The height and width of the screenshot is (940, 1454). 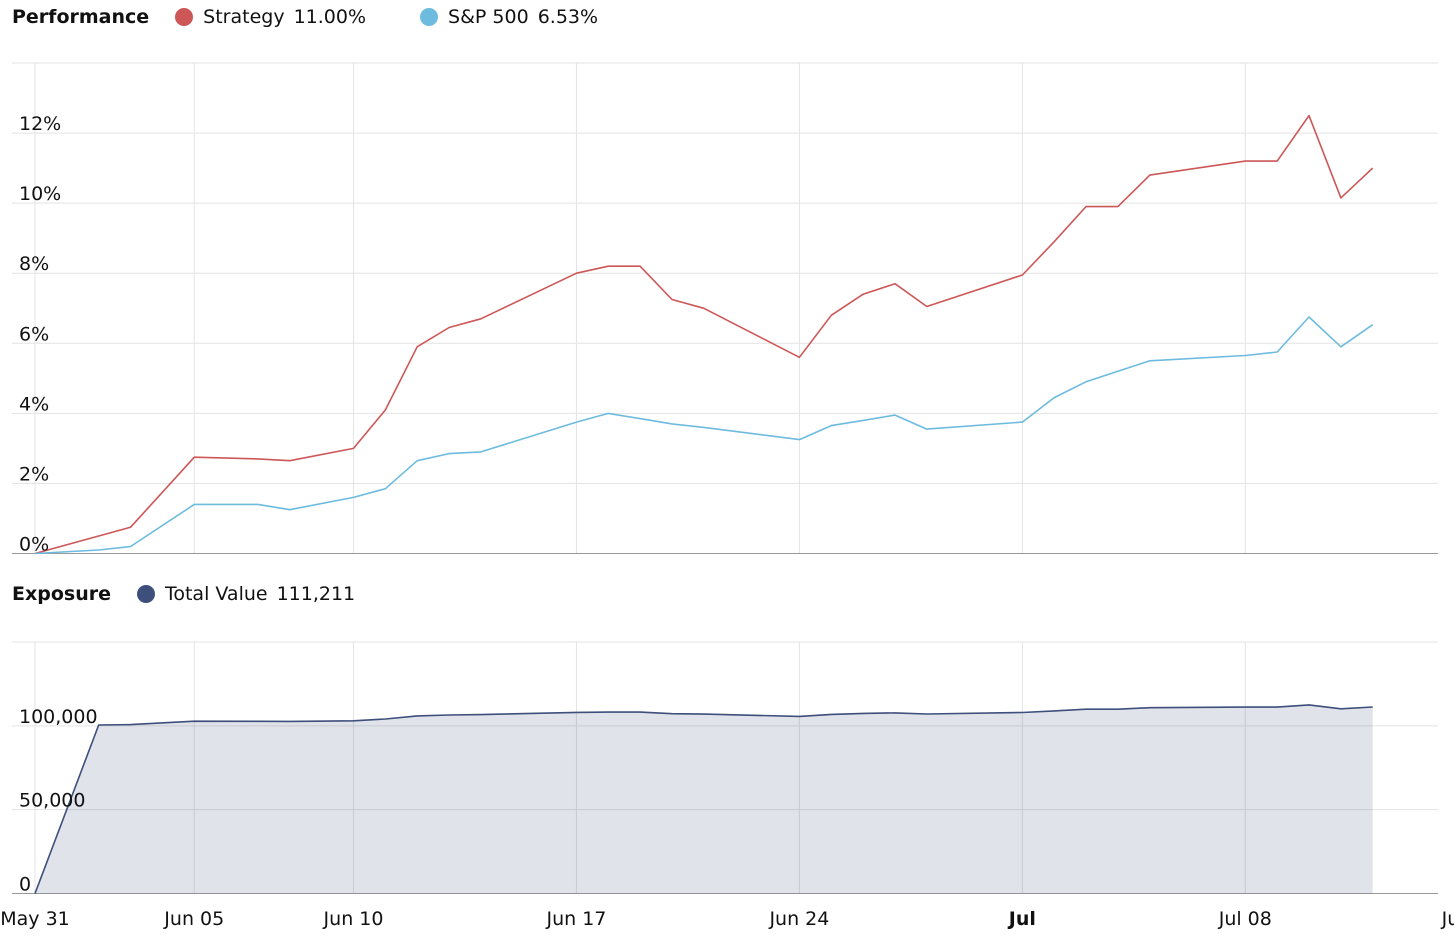 I want to click on legend-item-sp500: S&P 500 6.53%, so click(x=509, y=17).